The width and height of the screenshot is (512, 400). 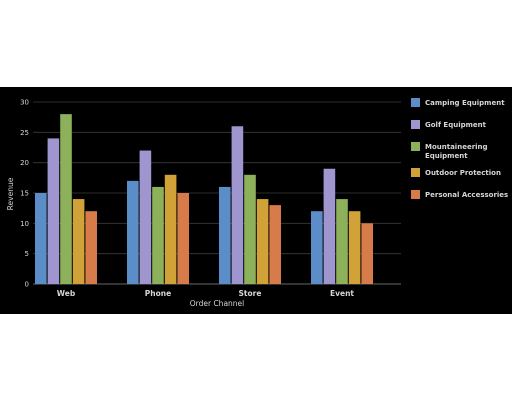 I want to click on y-tick-label: 25, so click(x=24, y=133).